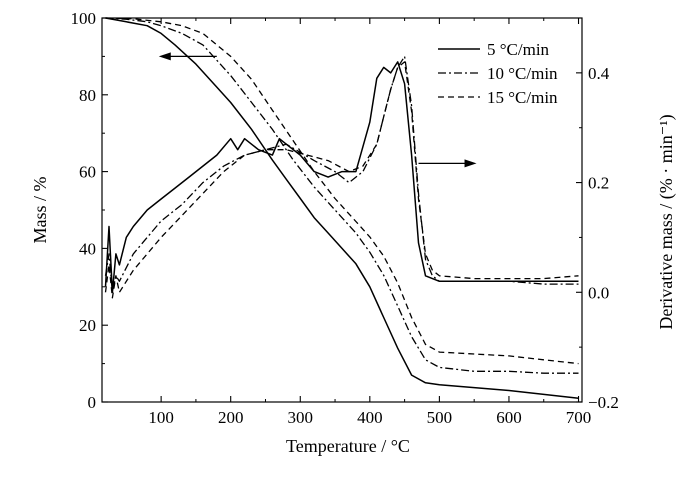 Image resolution: width=700 pixels, height=481 pixels. What do you see at coordinates (603, 402) in the screenshot?
I see `right-y-tick-label-0: −0.2` at bounding box center [603, 402].